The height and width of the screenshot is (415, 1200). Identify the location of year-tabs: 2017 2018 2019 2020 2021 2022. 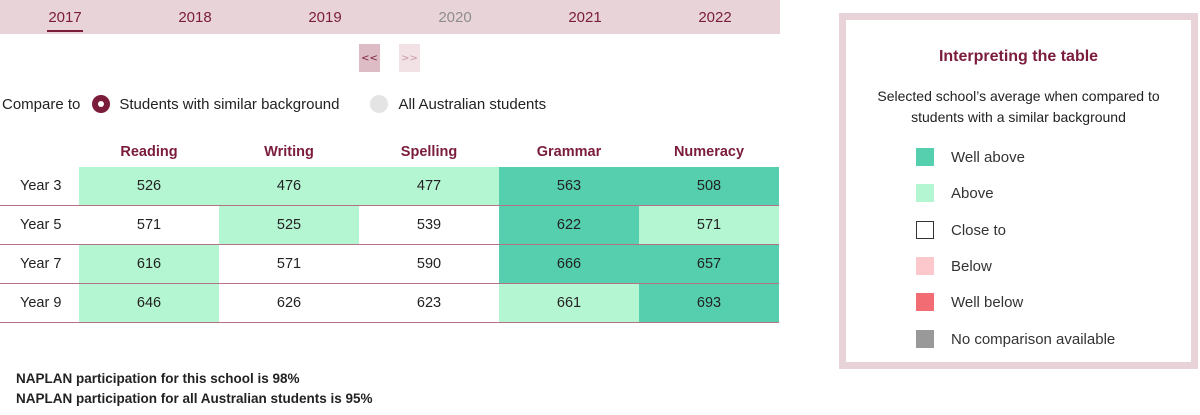
(390, 17).